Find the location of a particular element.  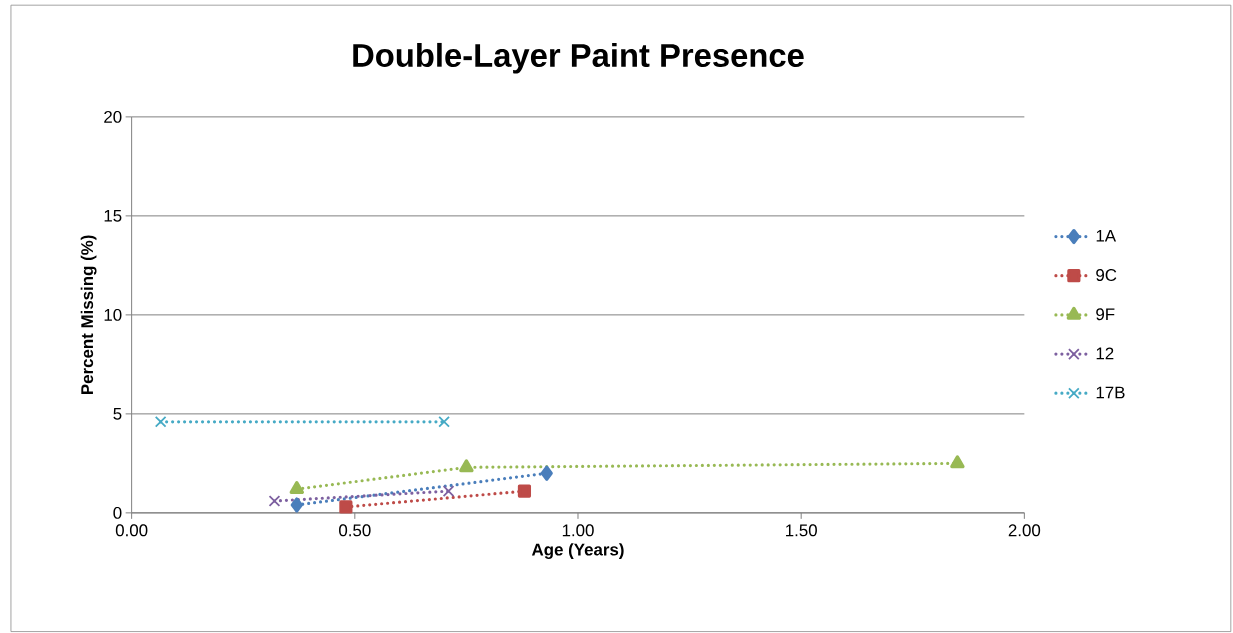

chart-title: Double-Layer Paint Presence is located at coordinates (578, 58).